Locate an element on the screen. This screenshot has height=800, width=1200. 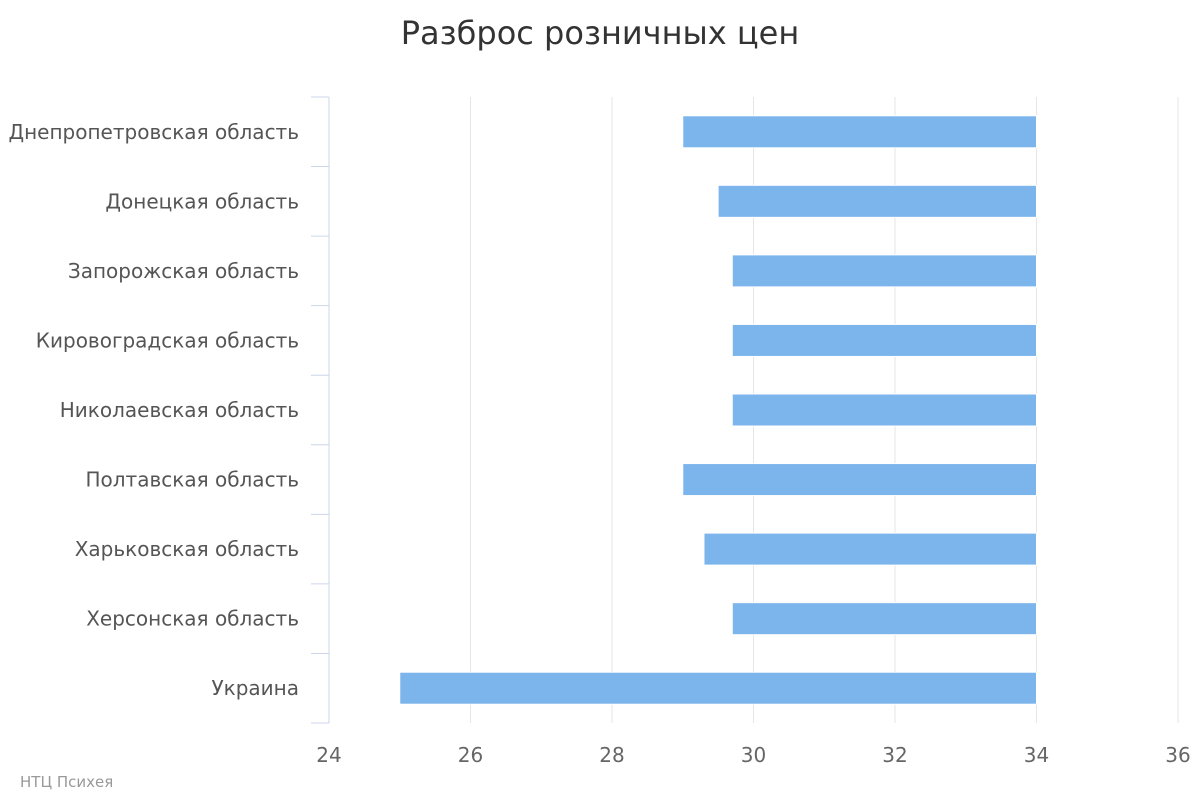
tick-label-30: 30 is located at coordinates (753, 755).